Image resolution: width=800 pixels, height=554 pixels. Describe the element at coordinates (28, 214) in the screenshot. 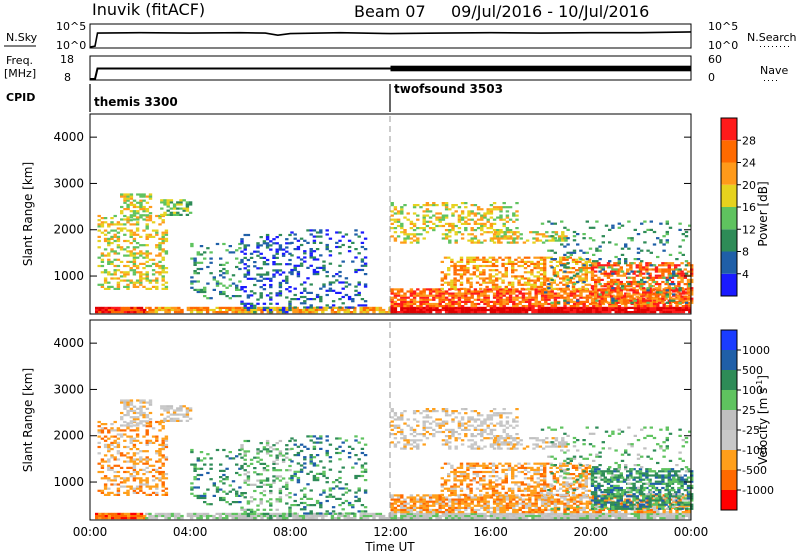

I see `power-y-label: Slant Range [km]` at that location.